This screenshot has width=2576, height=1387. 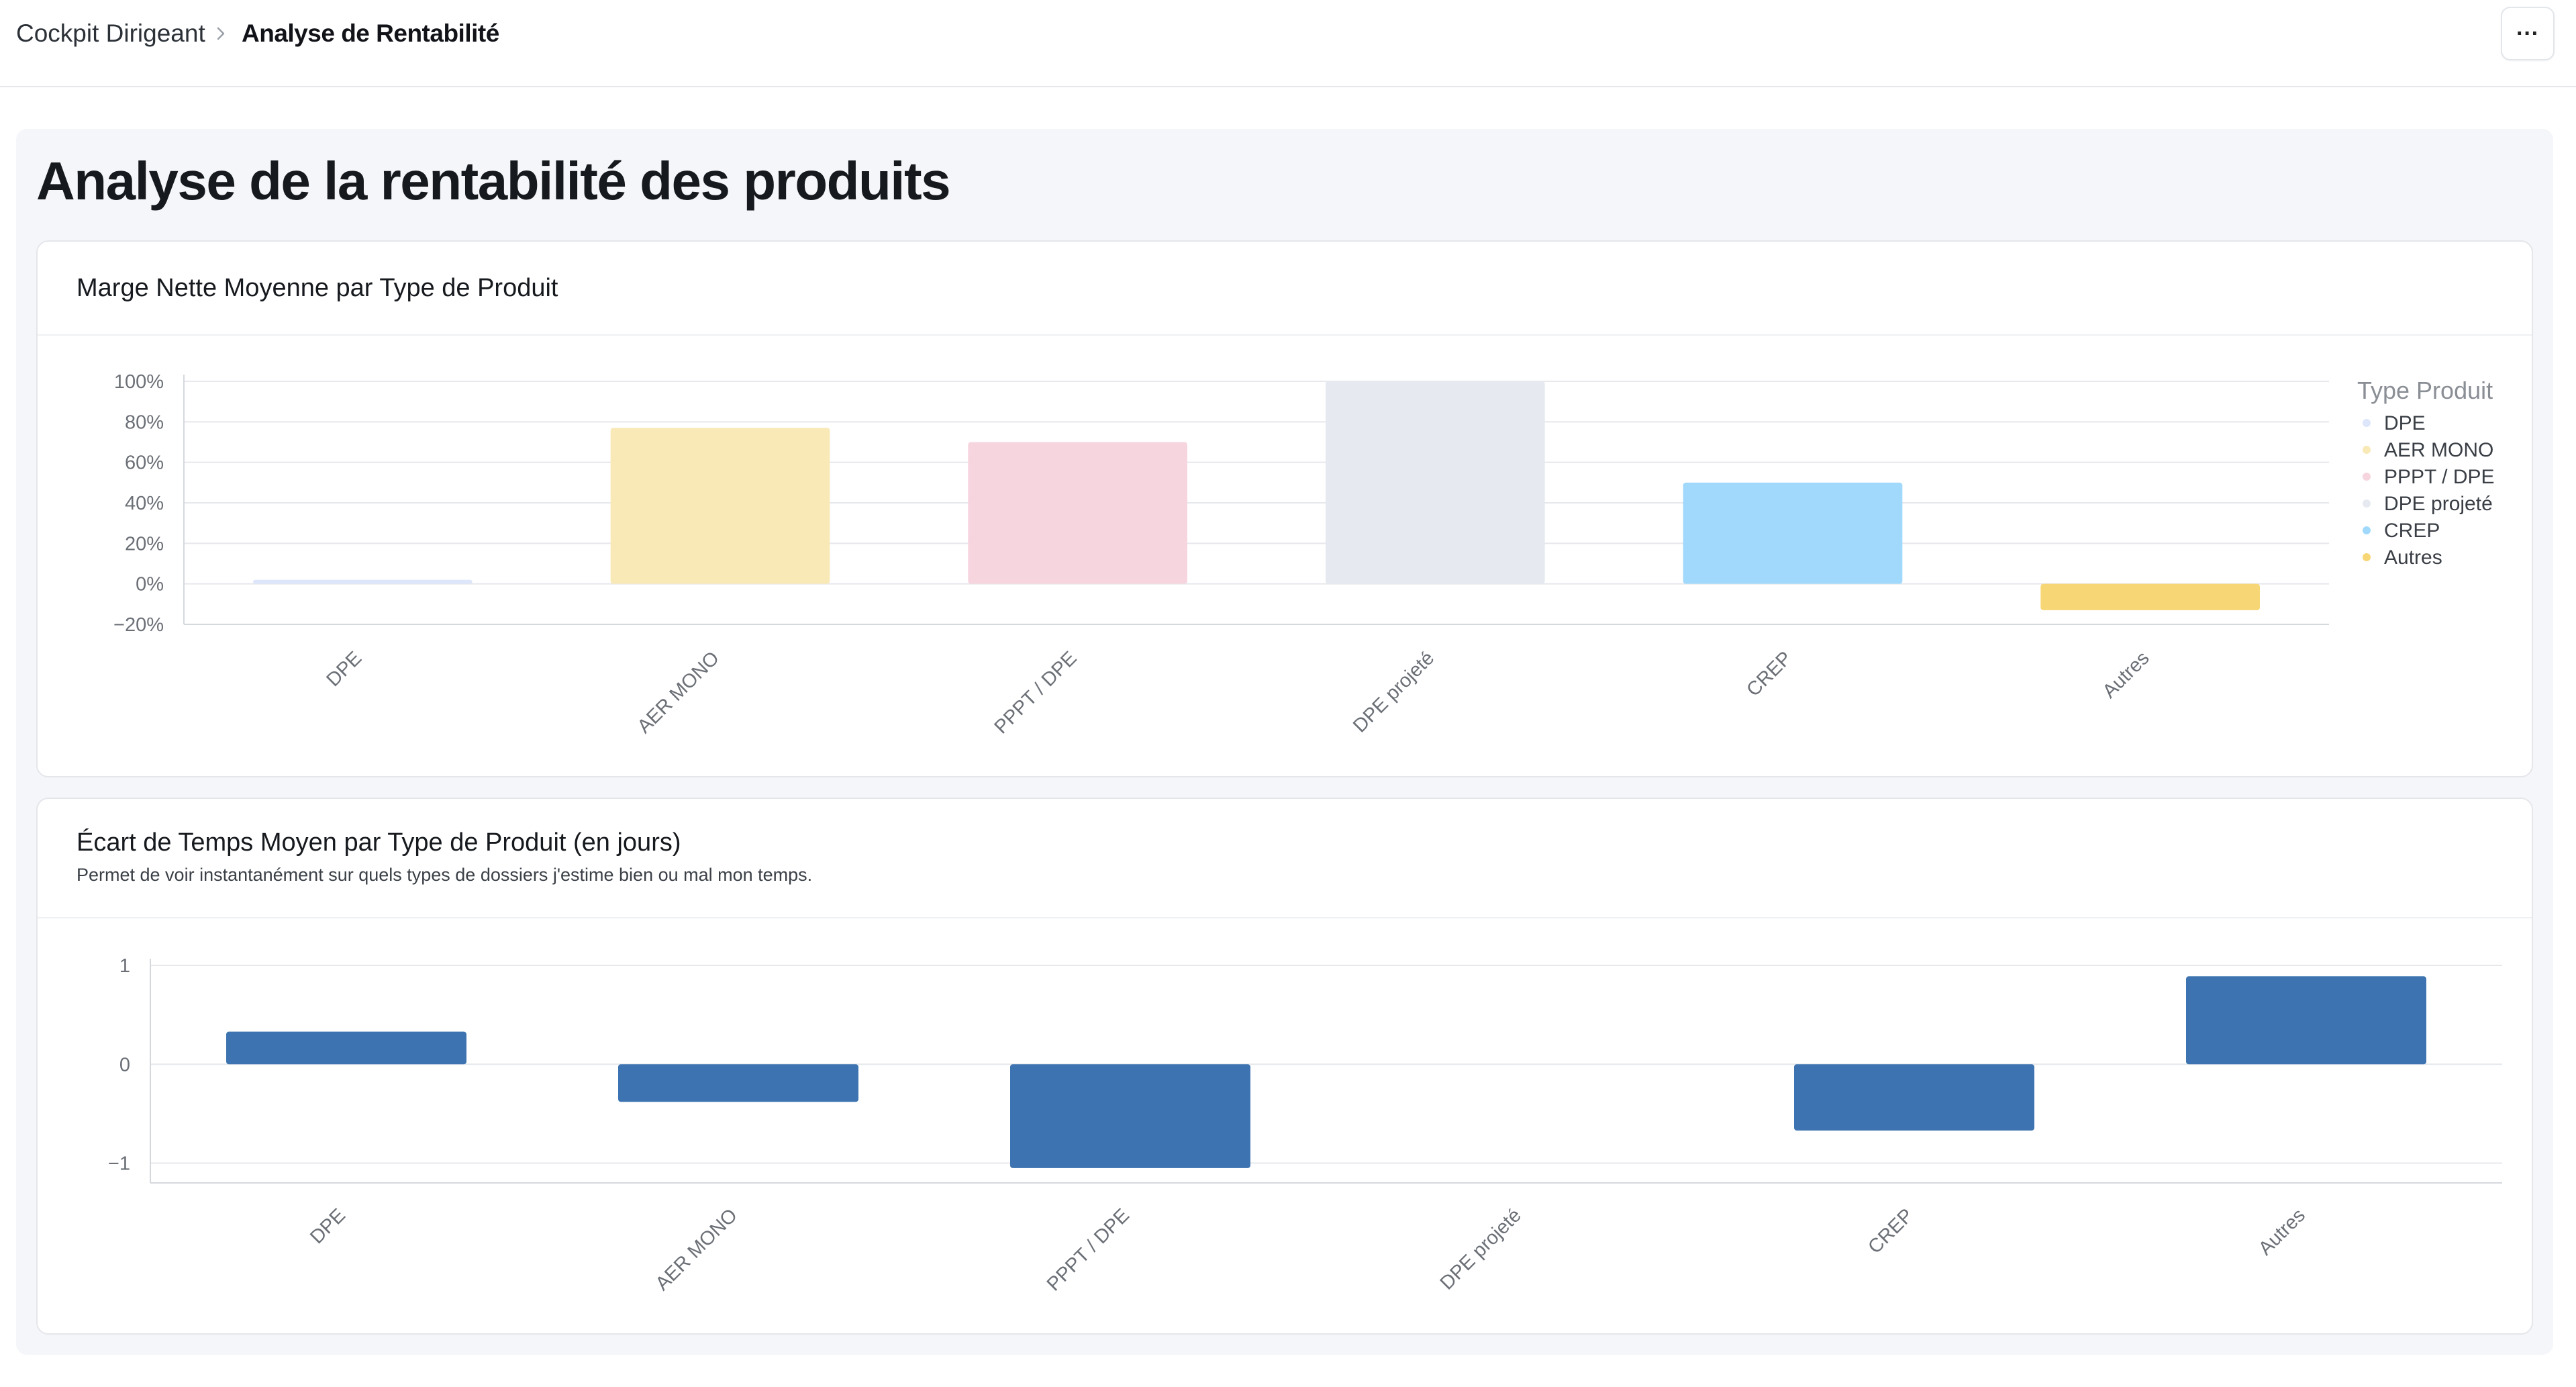 I want to click on breadcrumb-current: Analyse de Rentabilité, so click(x=370, y=33).